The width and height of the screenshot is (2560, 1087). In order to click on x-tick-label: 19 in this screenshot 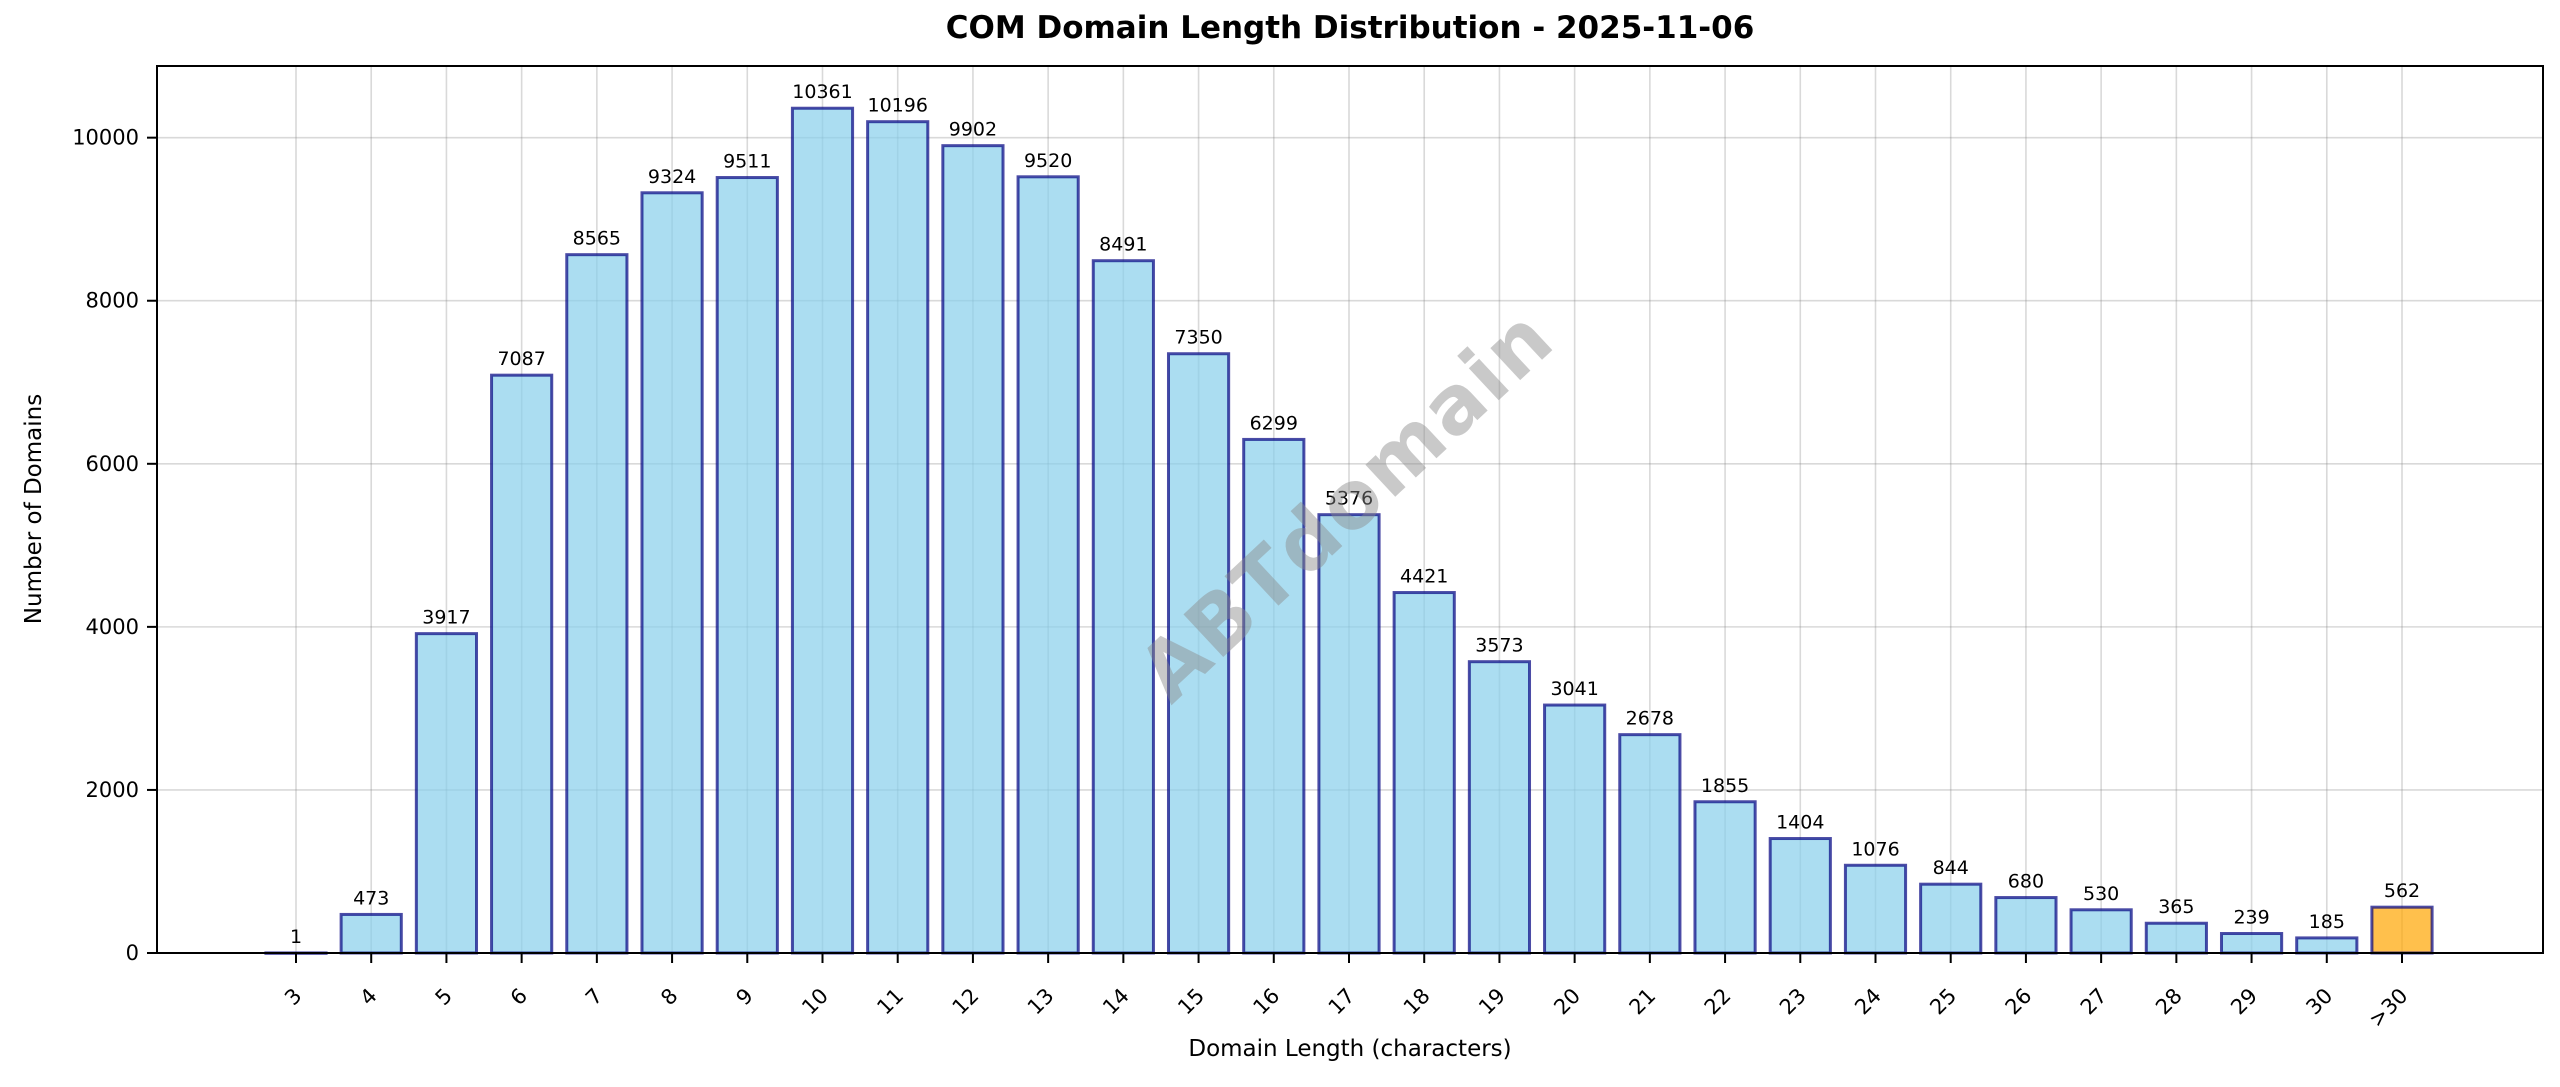, I will do `click(1492, 1002)`.